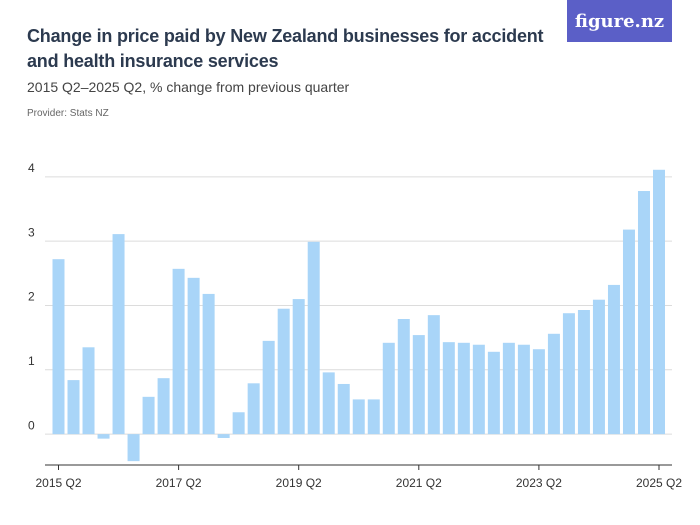  I want to click on x-tick-label: 2019 Q2, so click(299, 483).